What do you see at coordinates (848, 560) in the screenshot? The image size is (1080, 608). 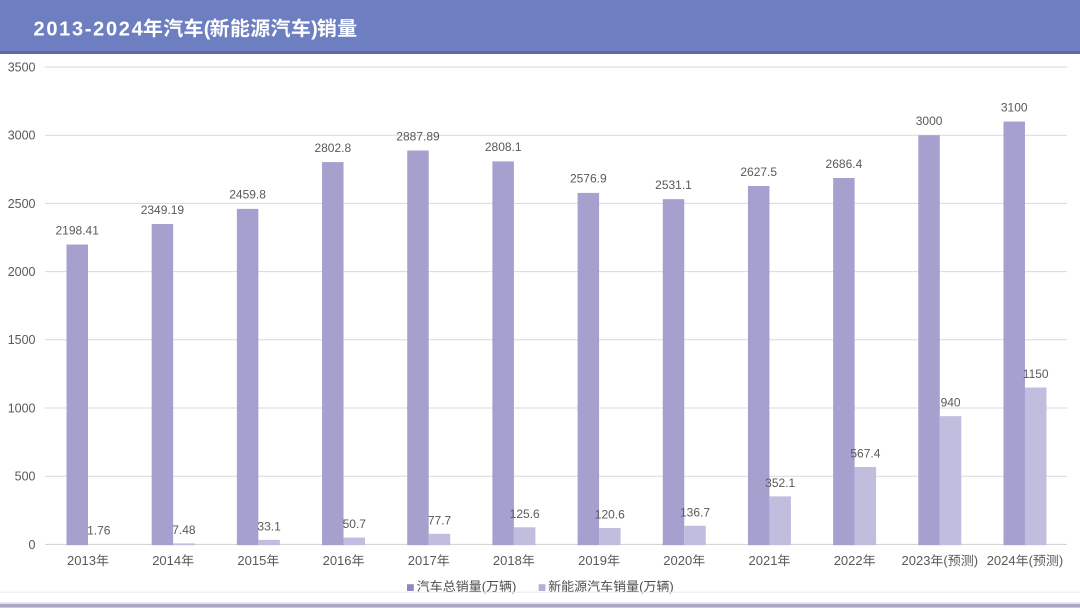 I see `svg-text: 2022` at bounding box center [848, 560].